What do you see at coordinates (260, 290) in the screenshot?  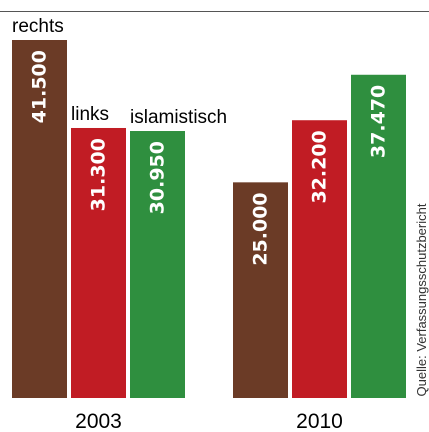 I see `bar-rechts-2010` at bounding box center [260, 290].